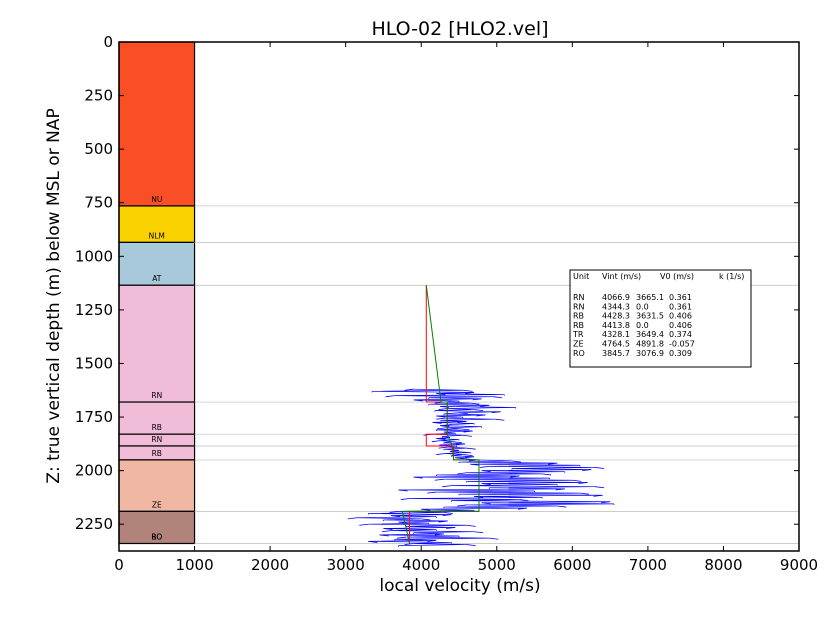 The image size is (840, 630). Describe the element at coordinates (157, 278) in the screenshot. I see `unit-label: AT` at that location.